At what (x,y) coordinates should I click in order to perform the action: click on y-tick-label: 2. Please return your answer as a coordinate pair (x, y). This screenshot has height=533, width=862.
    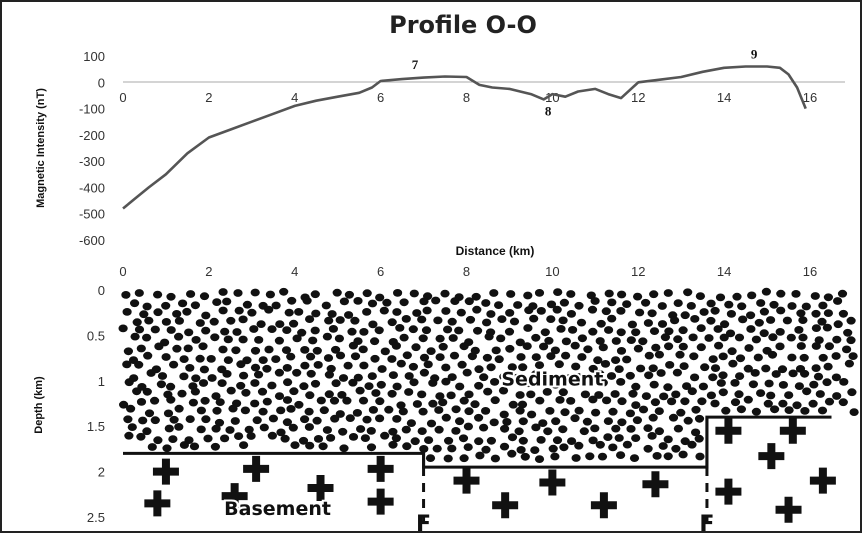
    Looking at the image, I should click on (101, 472).